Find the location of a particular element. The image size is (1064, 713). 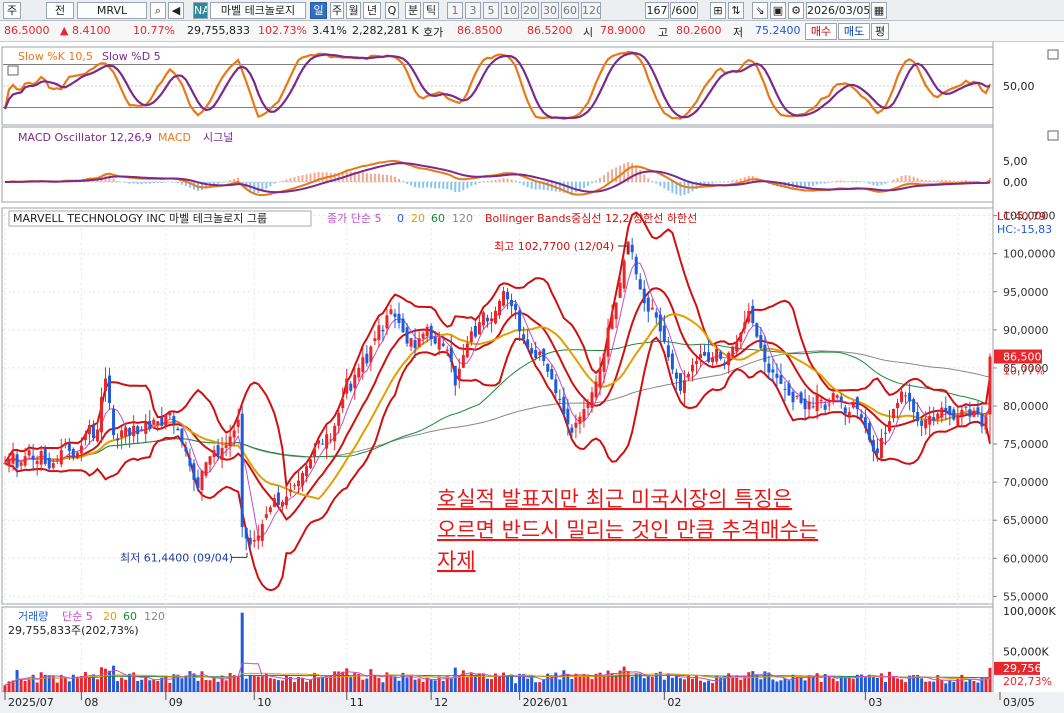

toolbar-item-1: 전 is located at coordinates (60, 10).